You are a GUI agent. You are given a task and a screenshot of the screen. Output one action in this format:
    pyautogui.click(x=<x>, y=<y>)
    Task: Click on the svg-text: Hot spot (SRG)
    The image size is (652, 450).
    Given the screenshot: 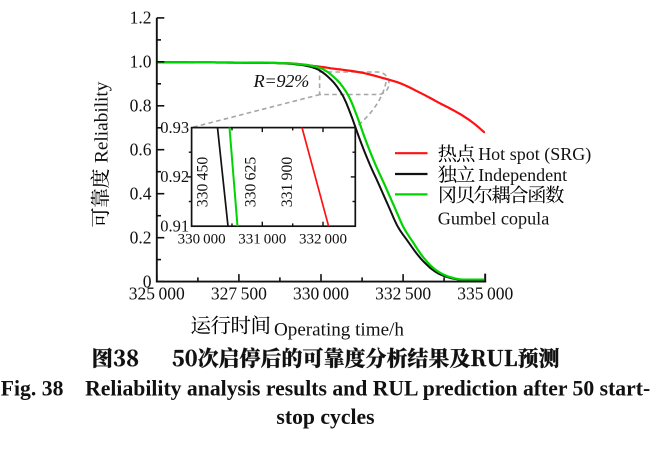 What is the action you would take?
    pyautogui.click(x=534, y=154)
    